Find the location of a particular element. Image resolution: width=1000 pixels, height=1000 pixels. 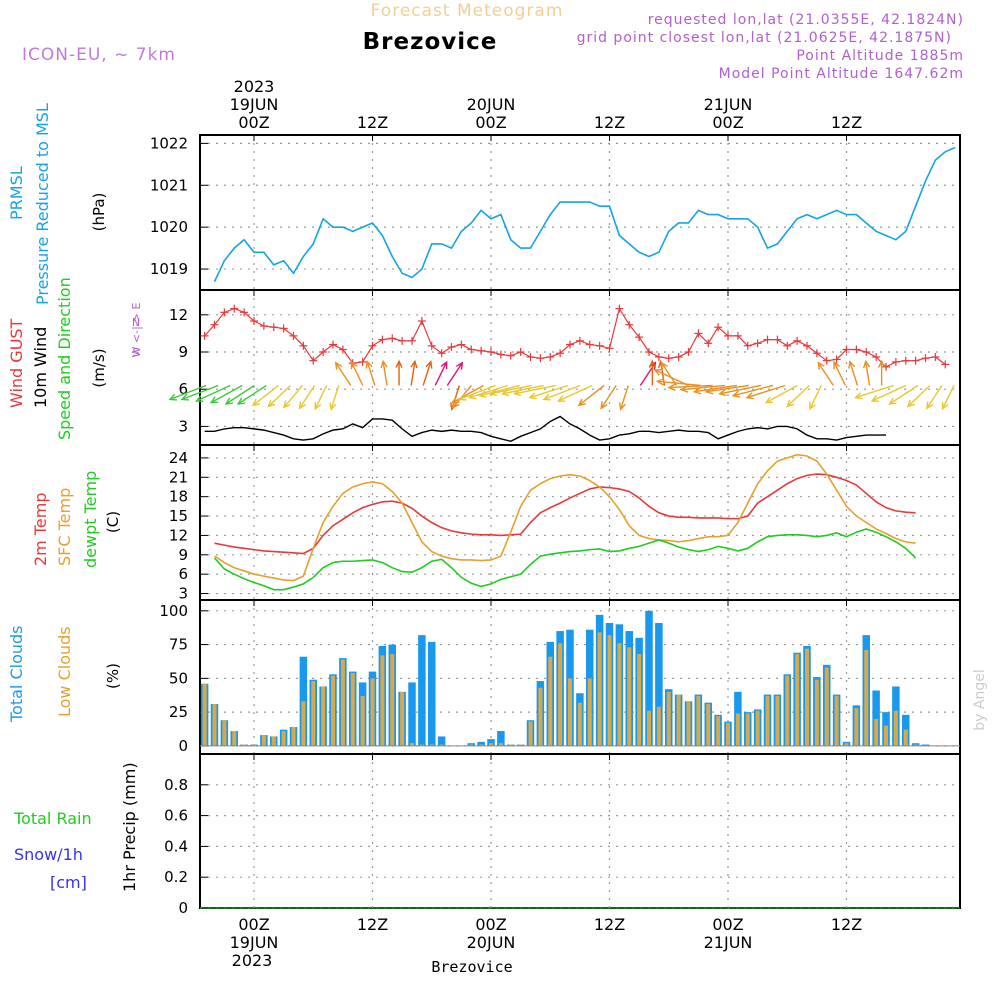

dewpt-line is located at coordinates (565, 559).